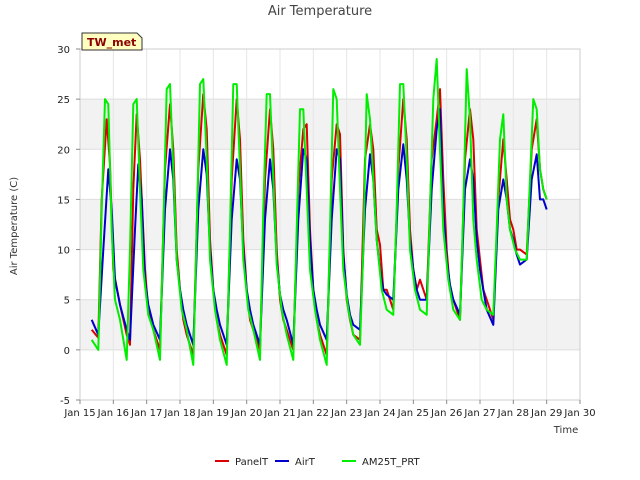 Image resolution: width=640 pixels, height=480 pixels. What do you see at coordinates (63, 200) in the screenshot?
I see `y-tick-label: 15` at bounding box center [63, 200].